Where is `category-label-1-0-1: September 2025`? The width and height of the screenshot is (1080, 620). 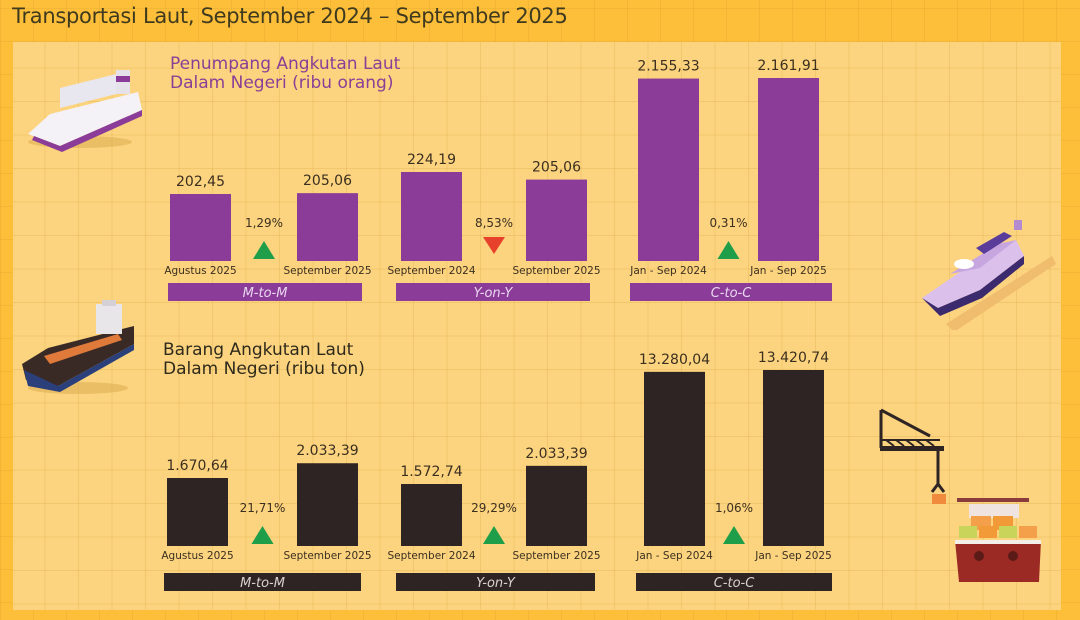
category-label-1-0-1: September 2025 is located at coordinates (327, 556).